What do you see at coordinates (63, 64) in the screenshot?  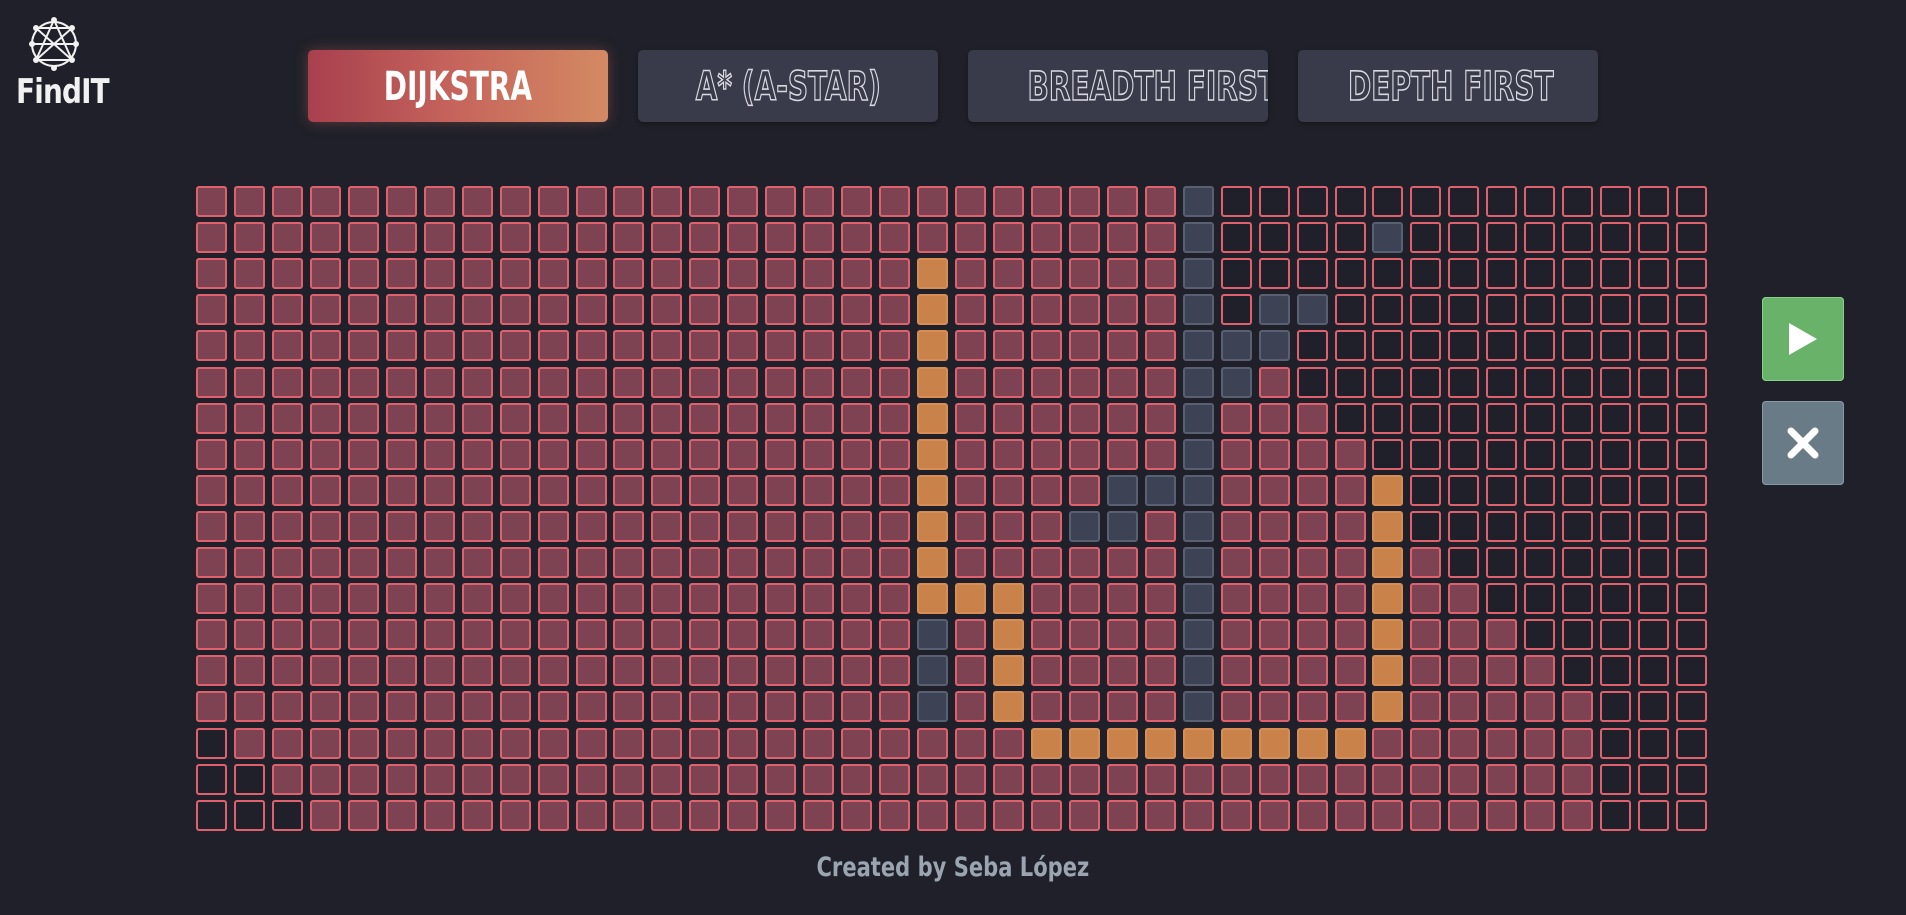 I see `app-logo: FindIT` at bounding box center [63, 64].